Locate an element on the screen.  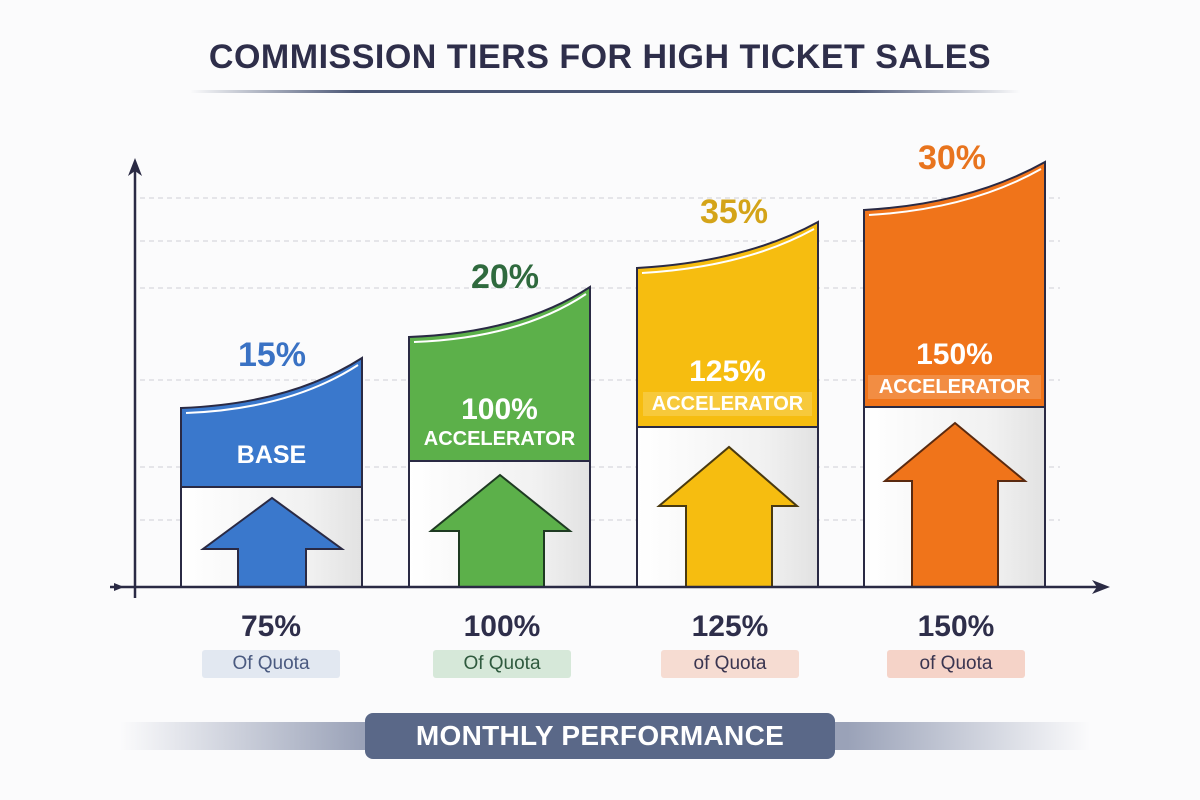
quota-percent: 125% is located at coordinates (730, 626).